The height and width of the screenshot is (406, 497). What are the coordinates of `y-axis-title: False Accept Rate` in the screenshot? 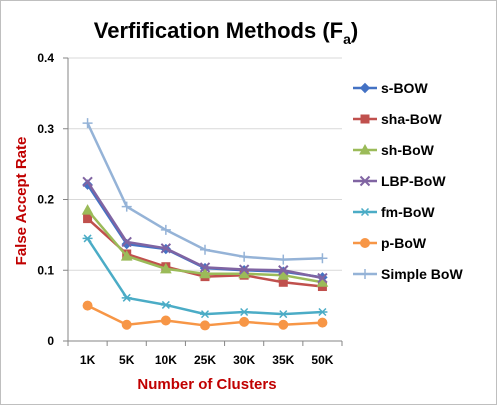 It's located at (21, 201).